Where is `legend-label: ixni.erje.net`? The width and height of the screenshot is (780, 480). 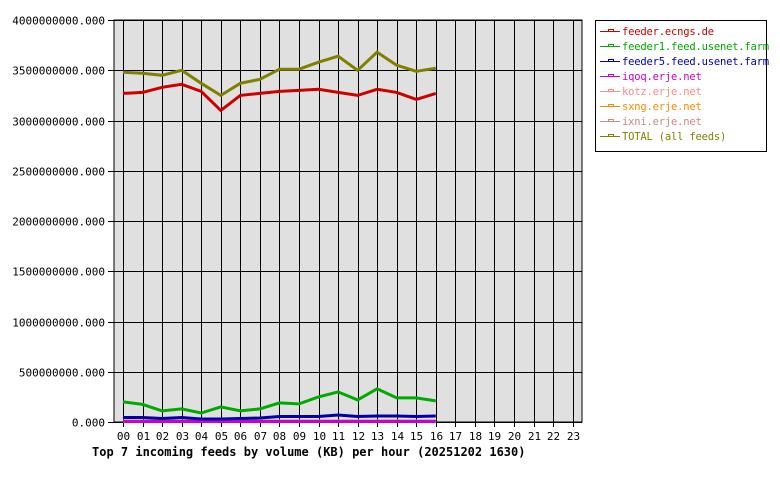
legend-label: ixni.erje.net is located at coordinates (662, 121).